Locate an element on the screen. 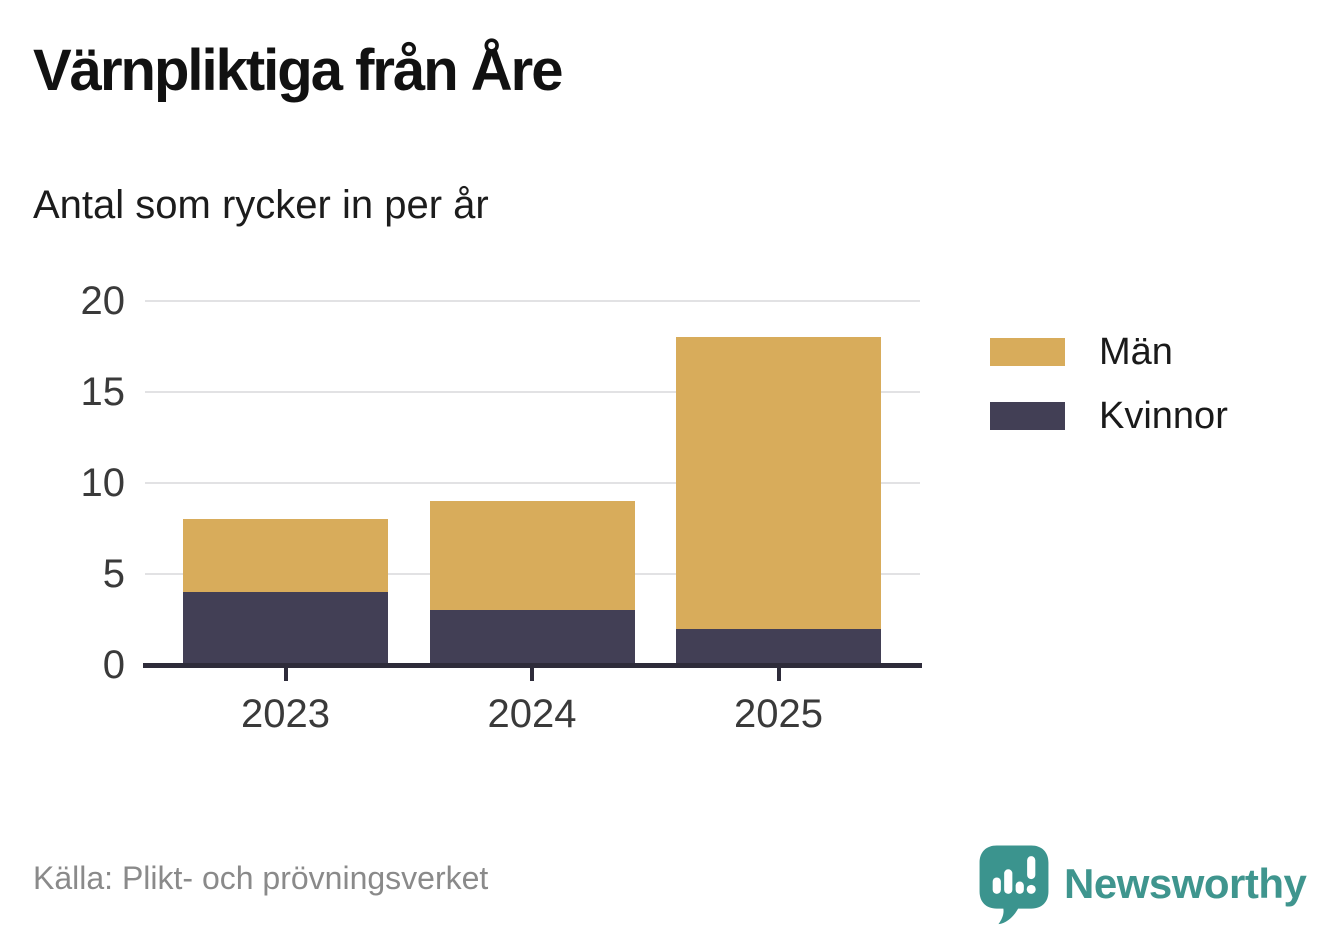 This screenshot has width=1322, height=939. legend-item-kvinnor: Kvinnor is located at coordinates (1109, 416).